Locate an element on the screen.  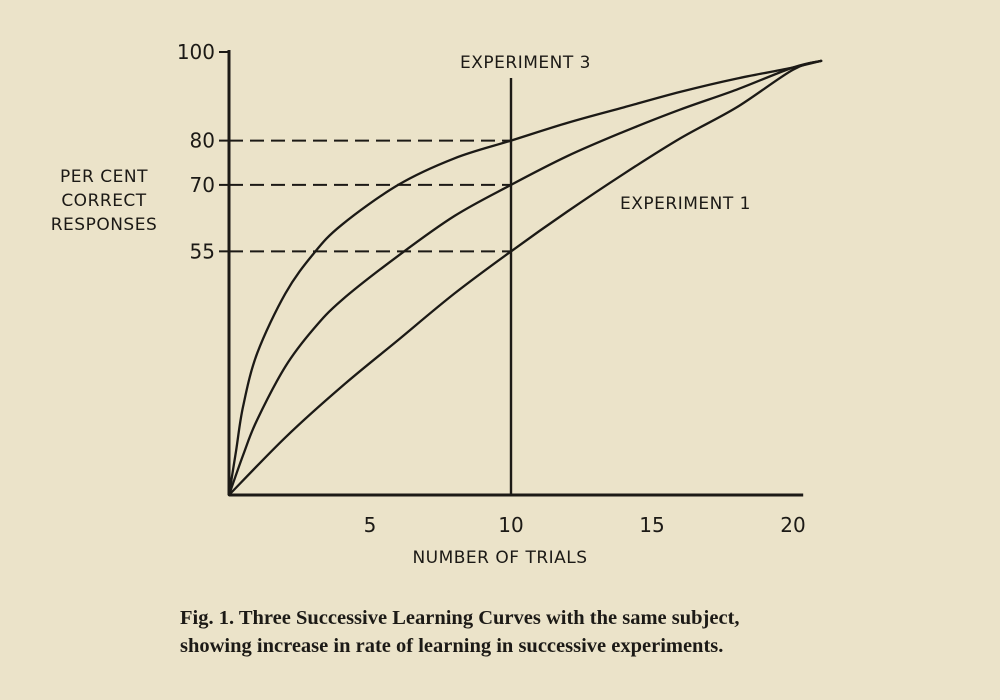
series-label-1: EXPERIMENT 1 is located at coordinates (685, 204).